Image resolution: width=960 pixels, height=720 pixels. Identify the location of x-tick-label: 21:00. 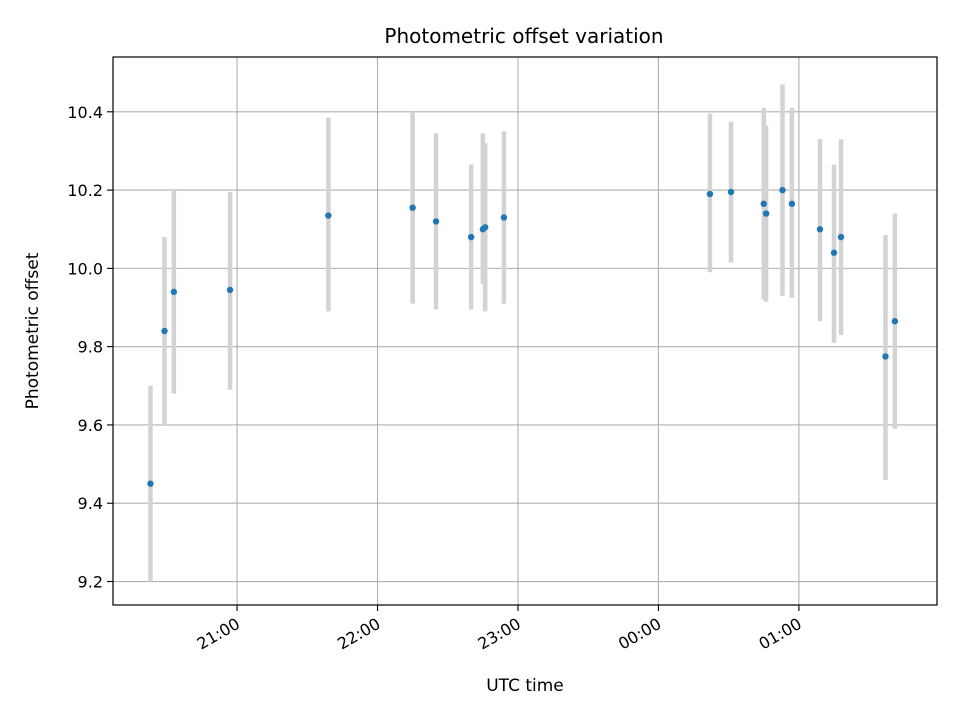
(218, 634).